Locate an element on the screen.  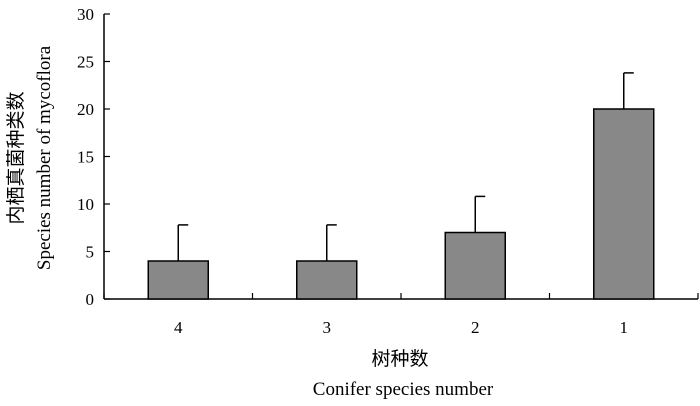
y-tick-label: 25 is located at coordinates (85, 62).